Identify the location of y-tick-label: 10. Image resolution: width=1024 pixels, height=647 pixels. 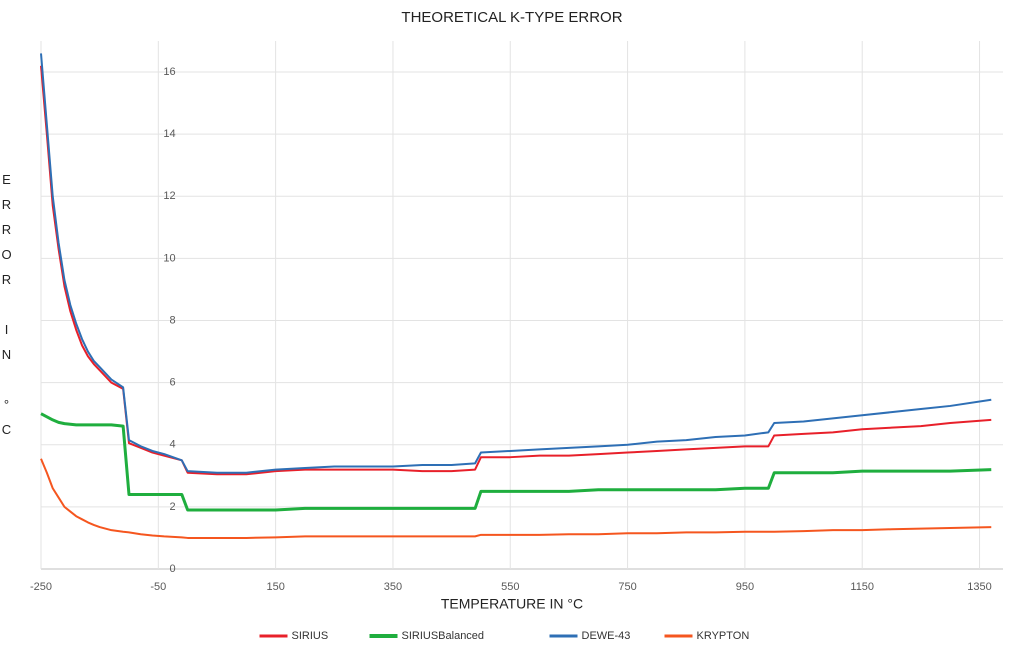
(169, 258).